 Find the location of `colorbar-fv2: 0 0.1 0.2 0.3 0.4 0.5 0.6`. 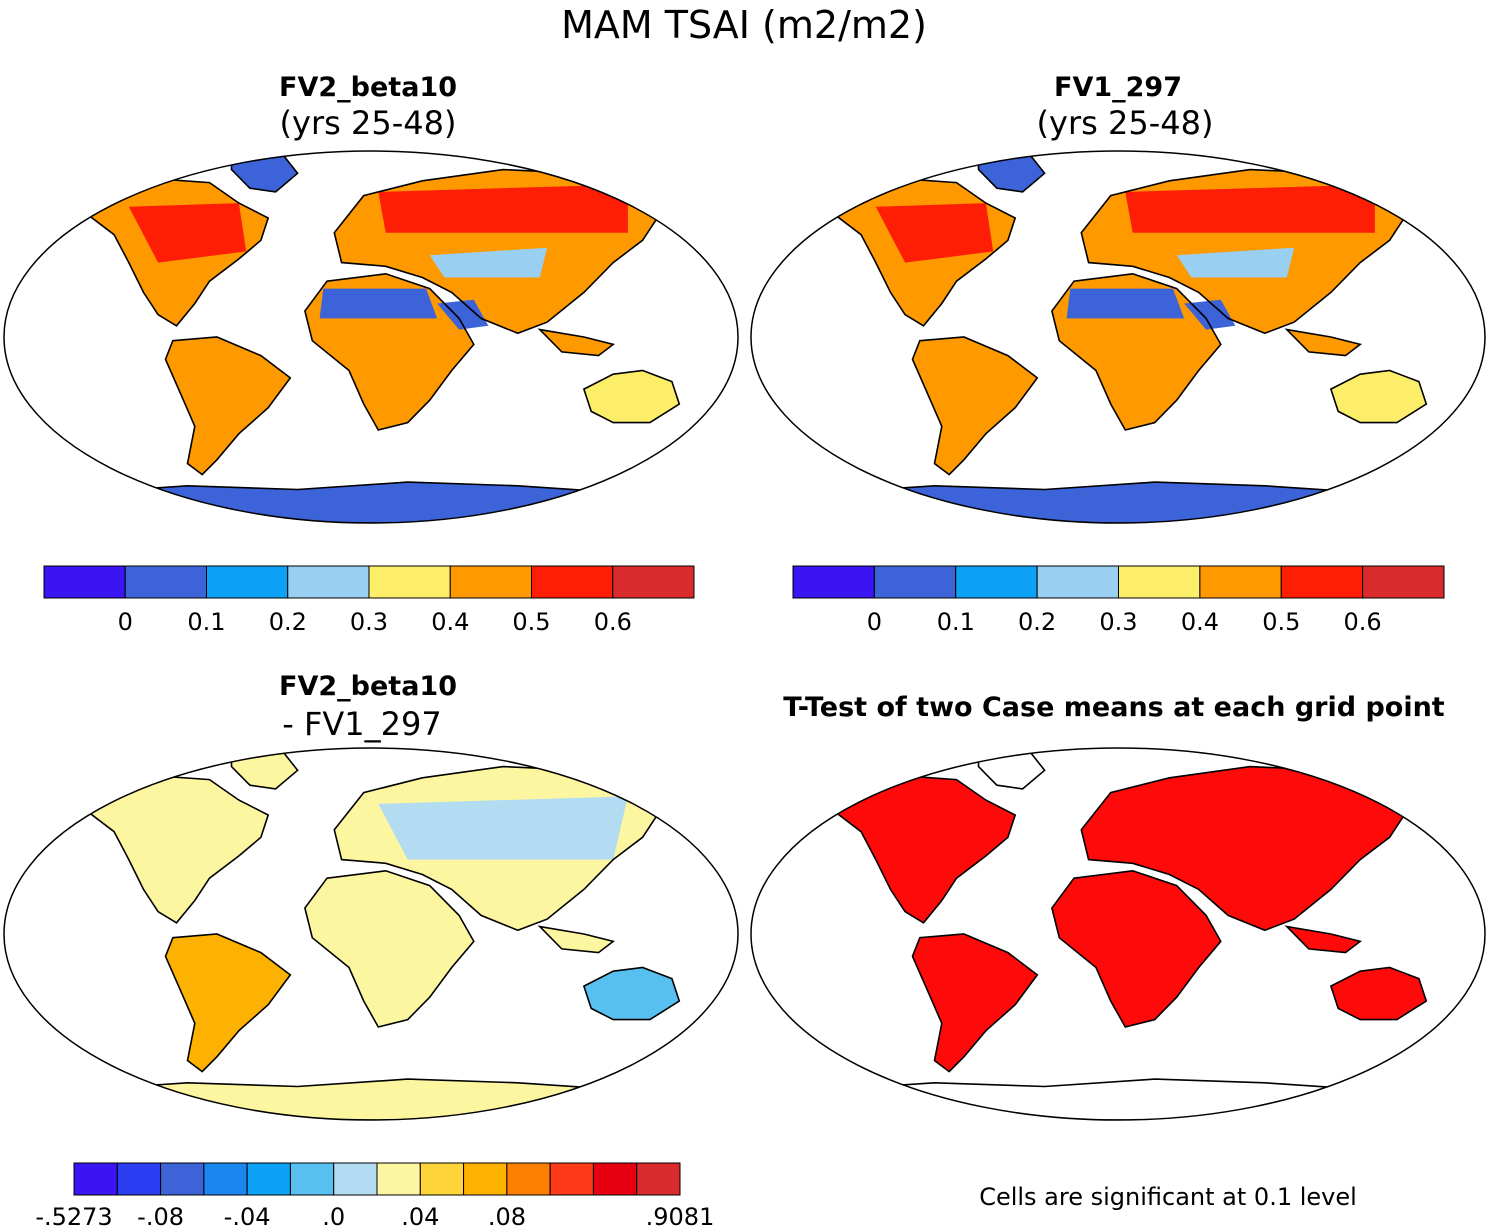

colorbar-fv2: 0 0.1 0.2 0.3 0.4 0.5 0.6 is located at coordinates (369, 600).